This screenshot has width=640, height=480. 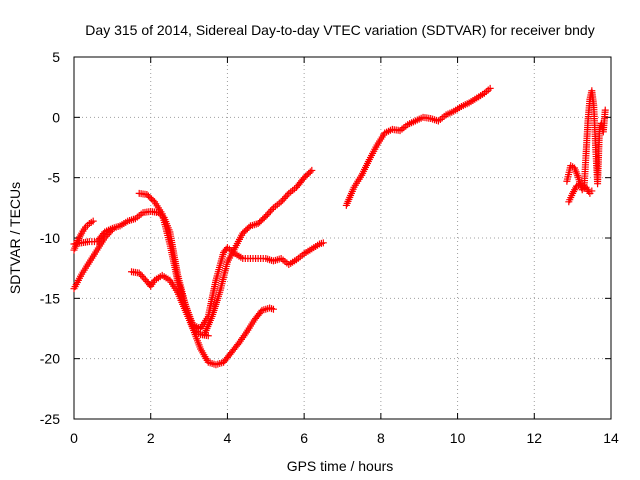 I want to click on y-tick-label: -10, so click(x=50, y=238).